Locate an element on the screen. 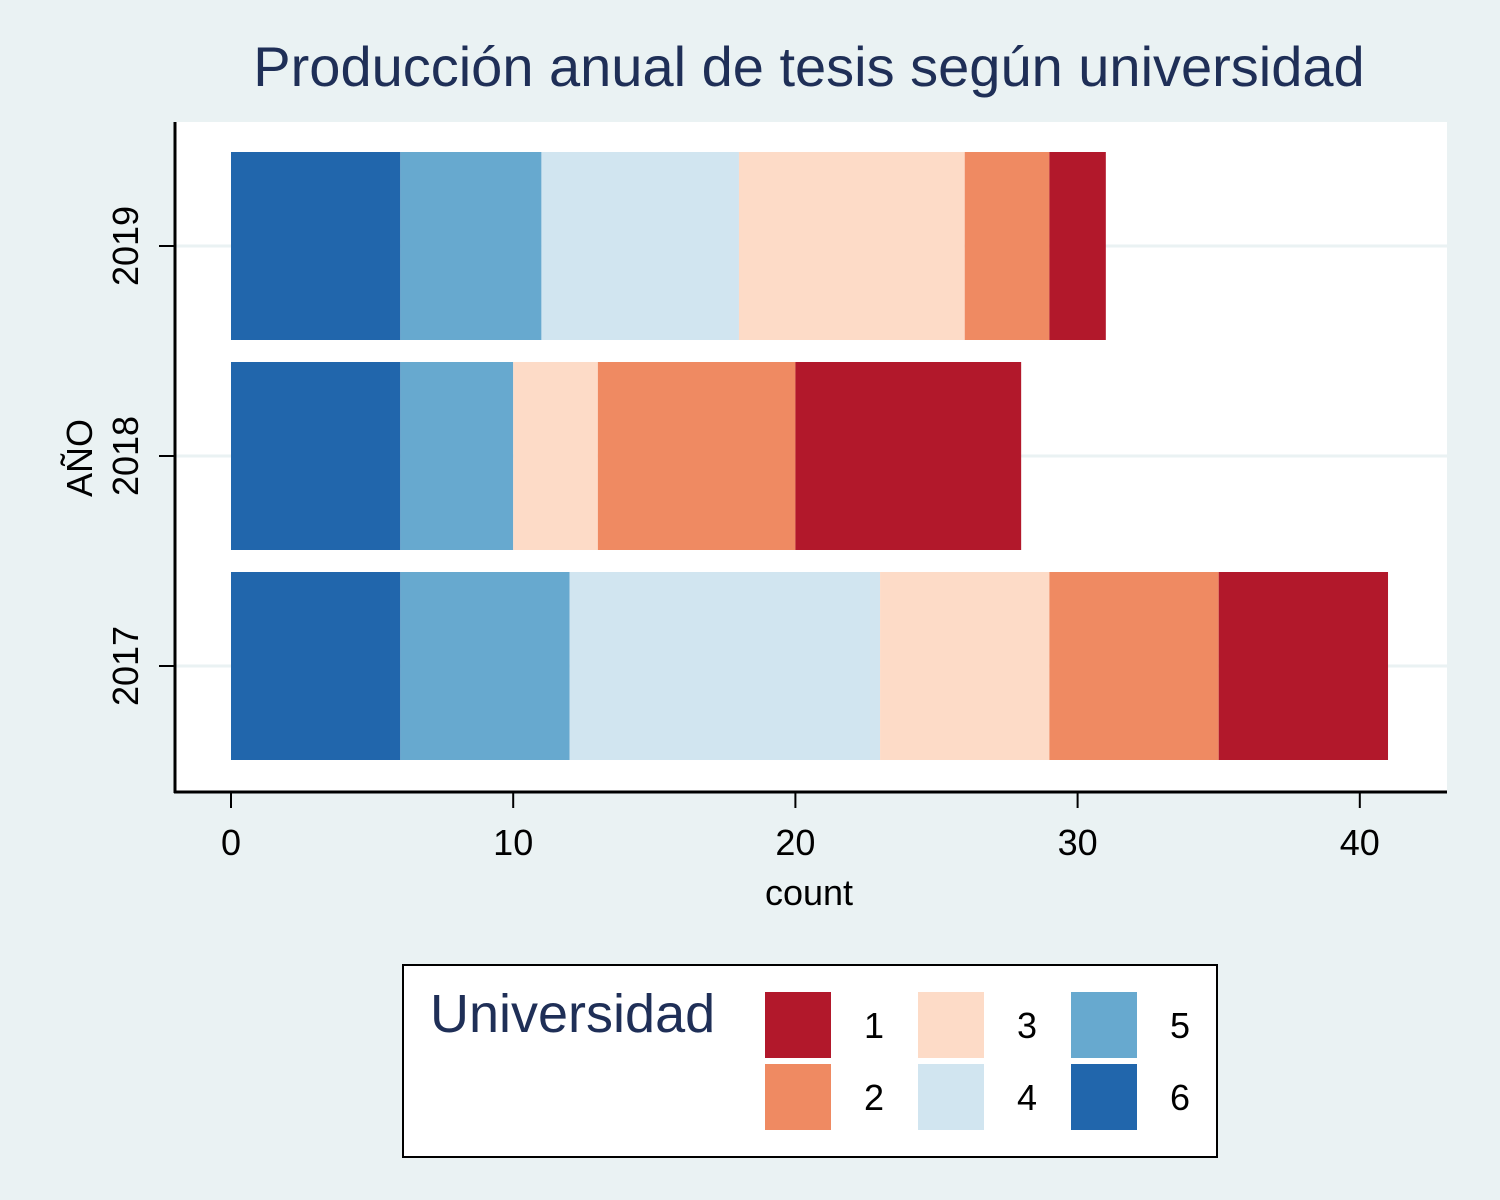 This screenshot has height=1200, width=1500. legend-items: 1 2 3 4 5 6 is located at coordinates (977, 1061).